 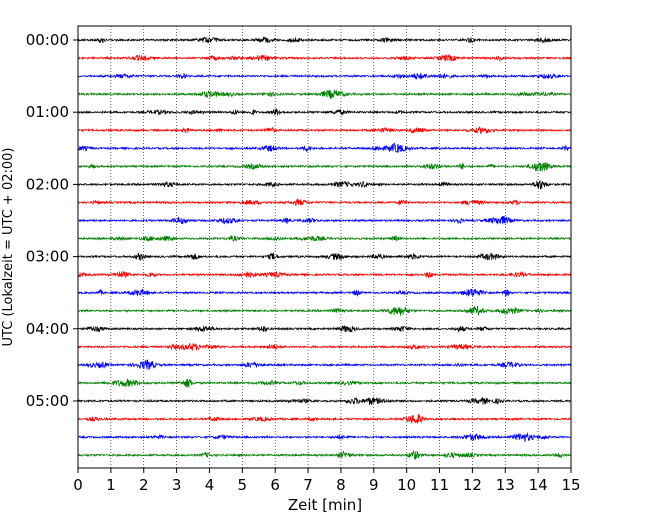 What do you see at coordinates (47, 184) in the screenshot?
I see `y-tick-label: 02:00` at bounding box center [47, 184].